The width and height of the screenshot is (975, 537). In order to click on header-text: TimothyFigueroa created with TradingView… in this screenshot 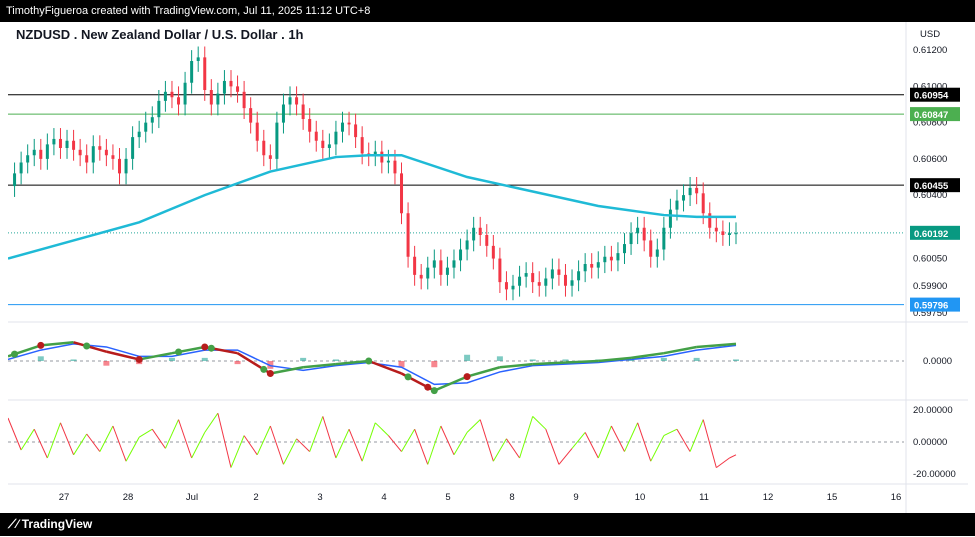, I will do `click(188, 11)`.